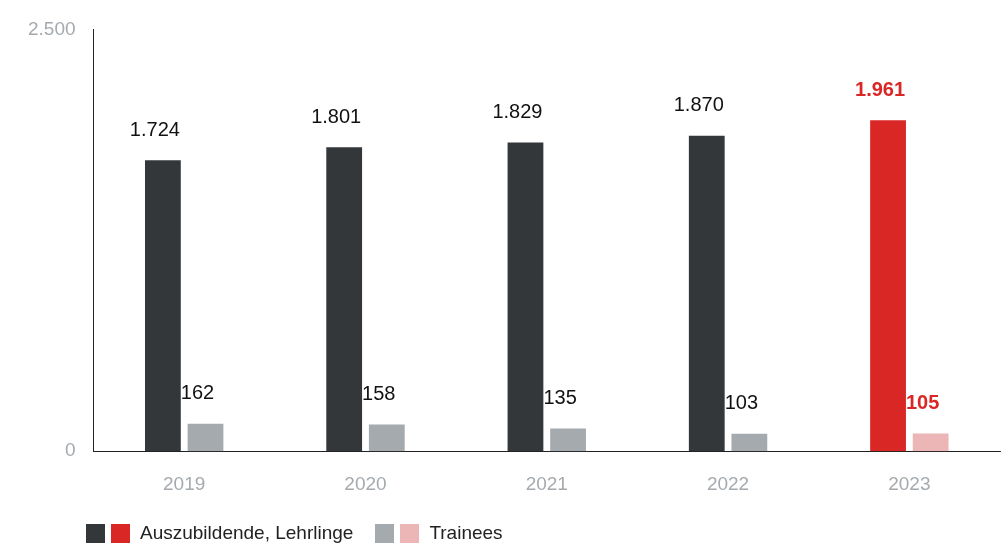 Image resolution: width=1008 pixels, height=550 pixels. I want to click on data-label: 103, so click(741, 402).